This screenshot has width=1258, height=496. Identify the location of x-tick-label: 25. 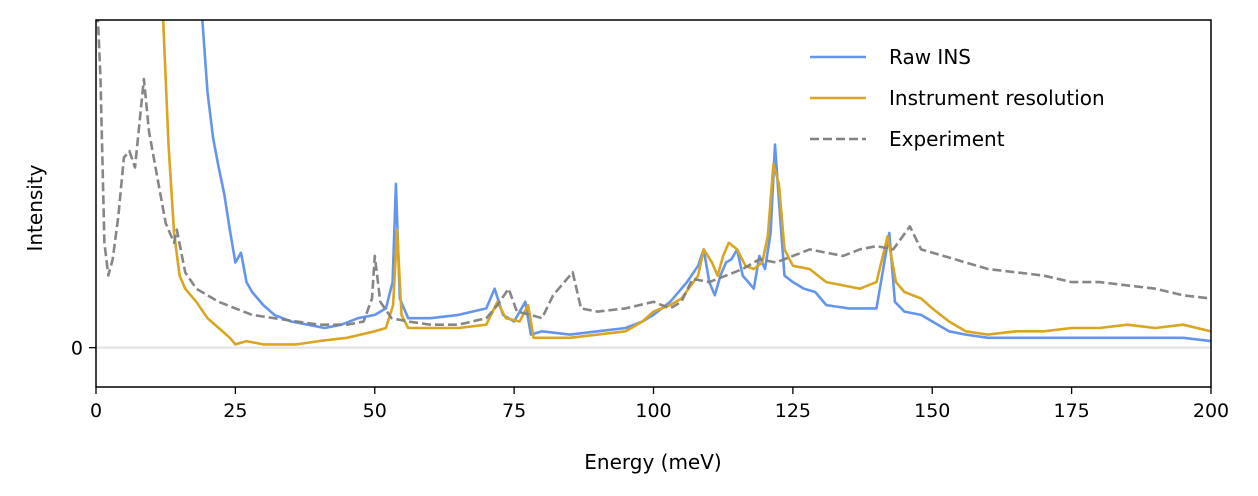
(235, 411).